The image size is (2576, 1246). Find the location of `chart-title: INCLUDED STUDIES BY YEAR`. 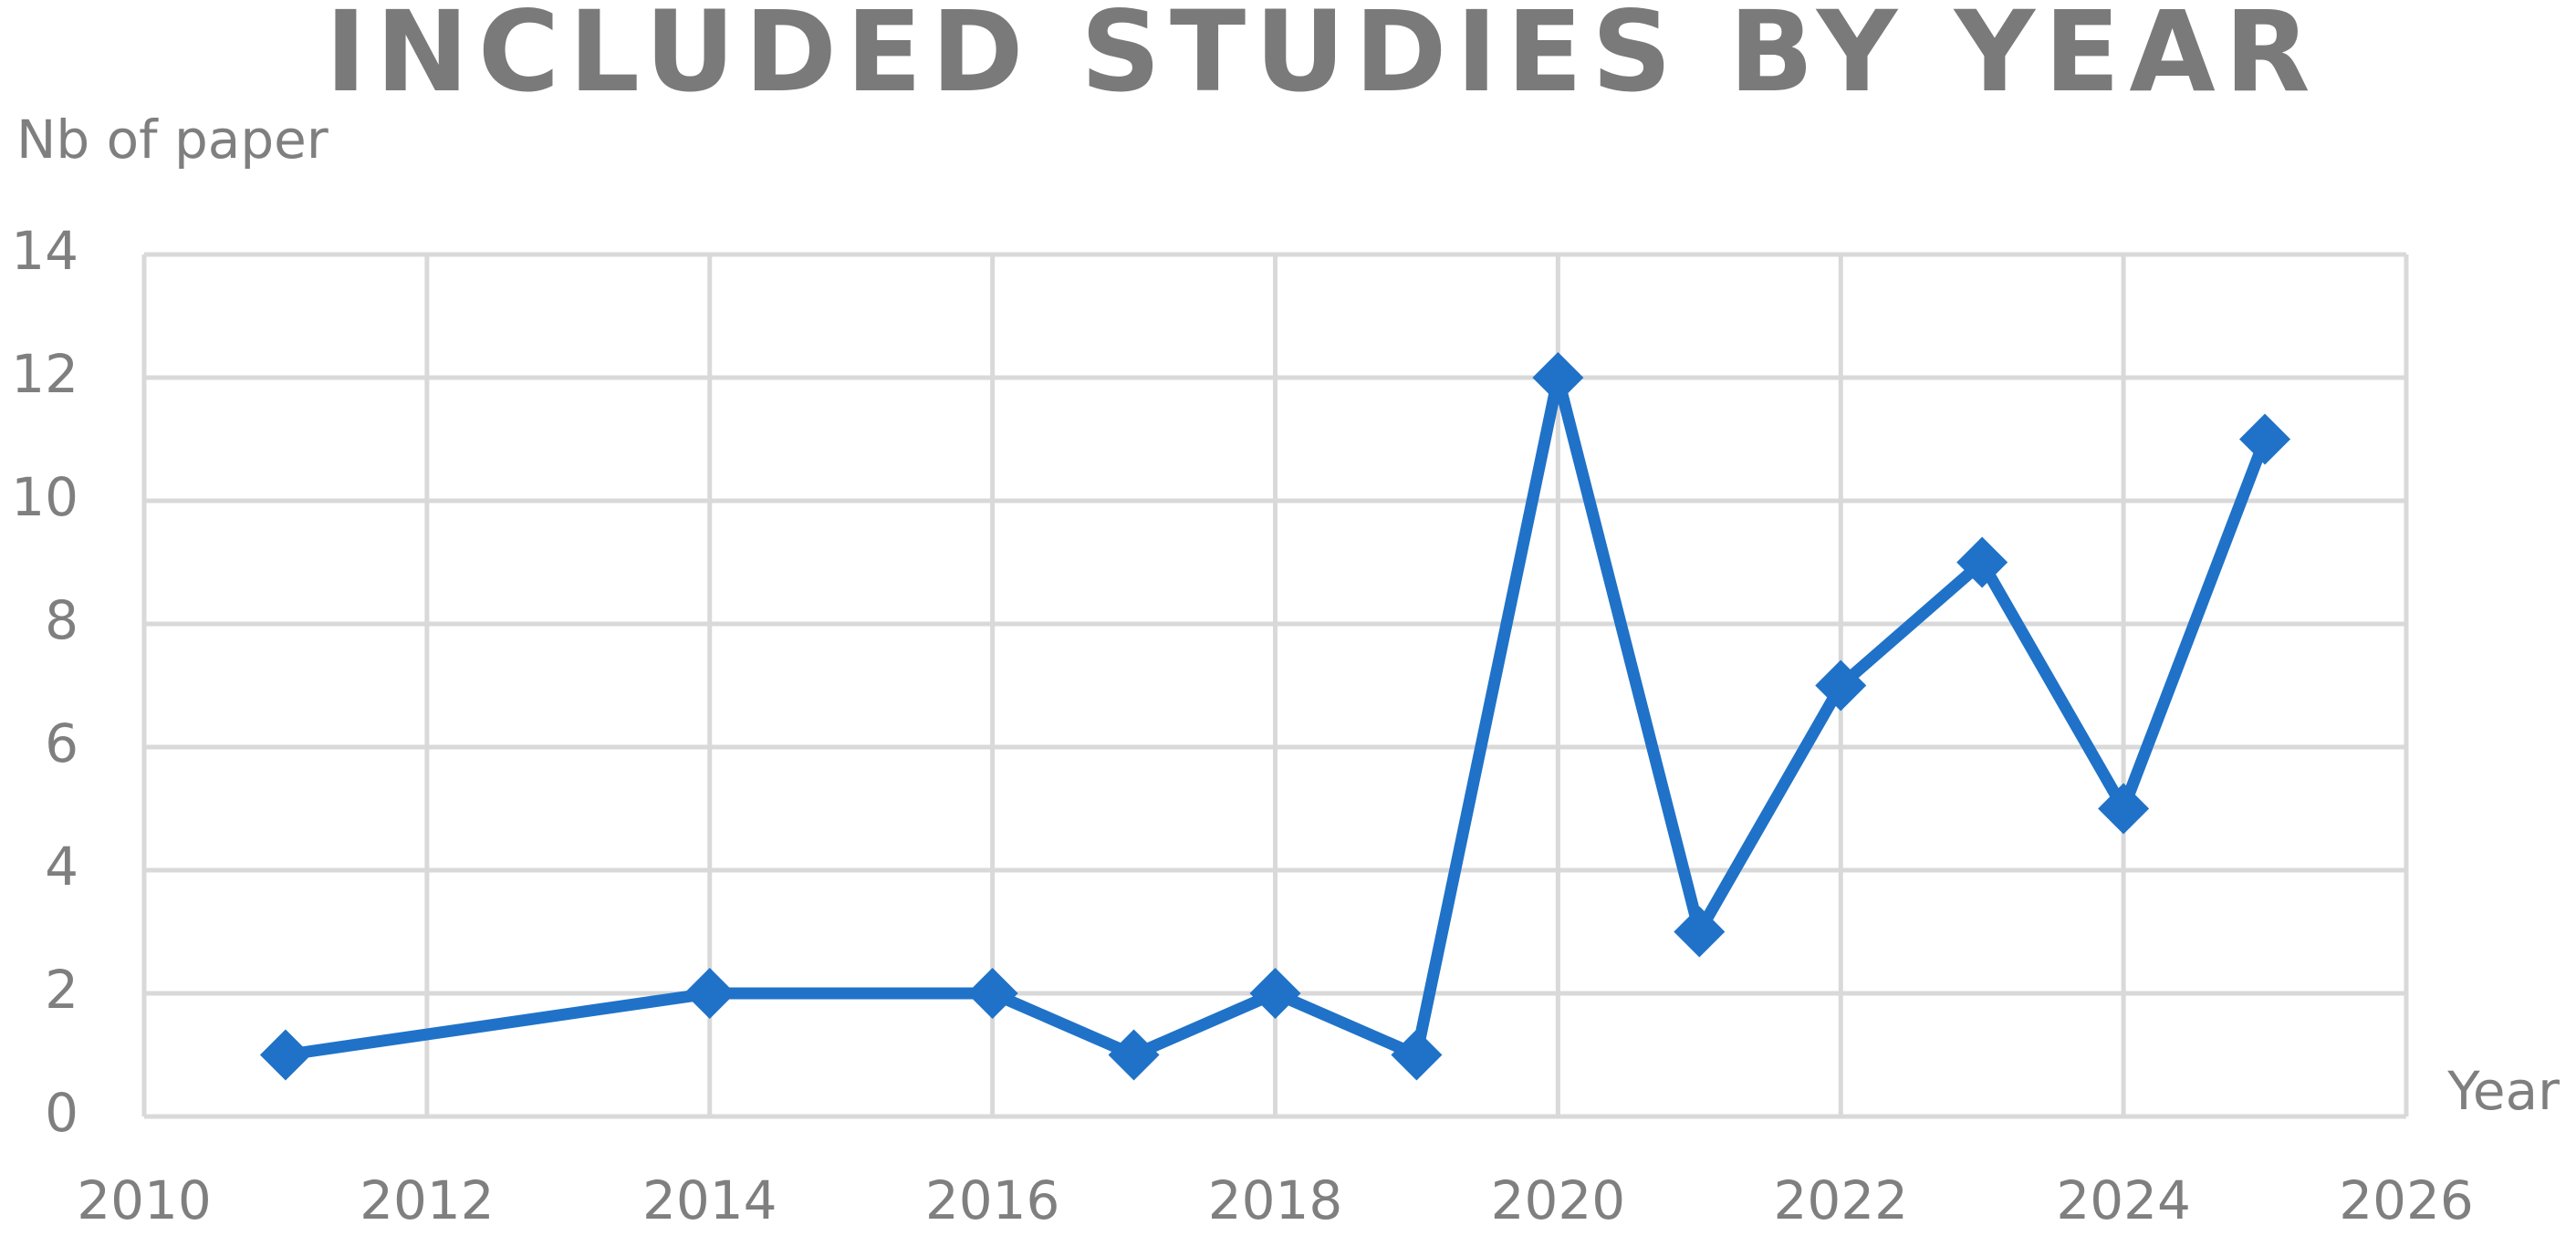

chart-title: INCLUDED STUDIES BY YEAR is located at coordinates (1322, 58).